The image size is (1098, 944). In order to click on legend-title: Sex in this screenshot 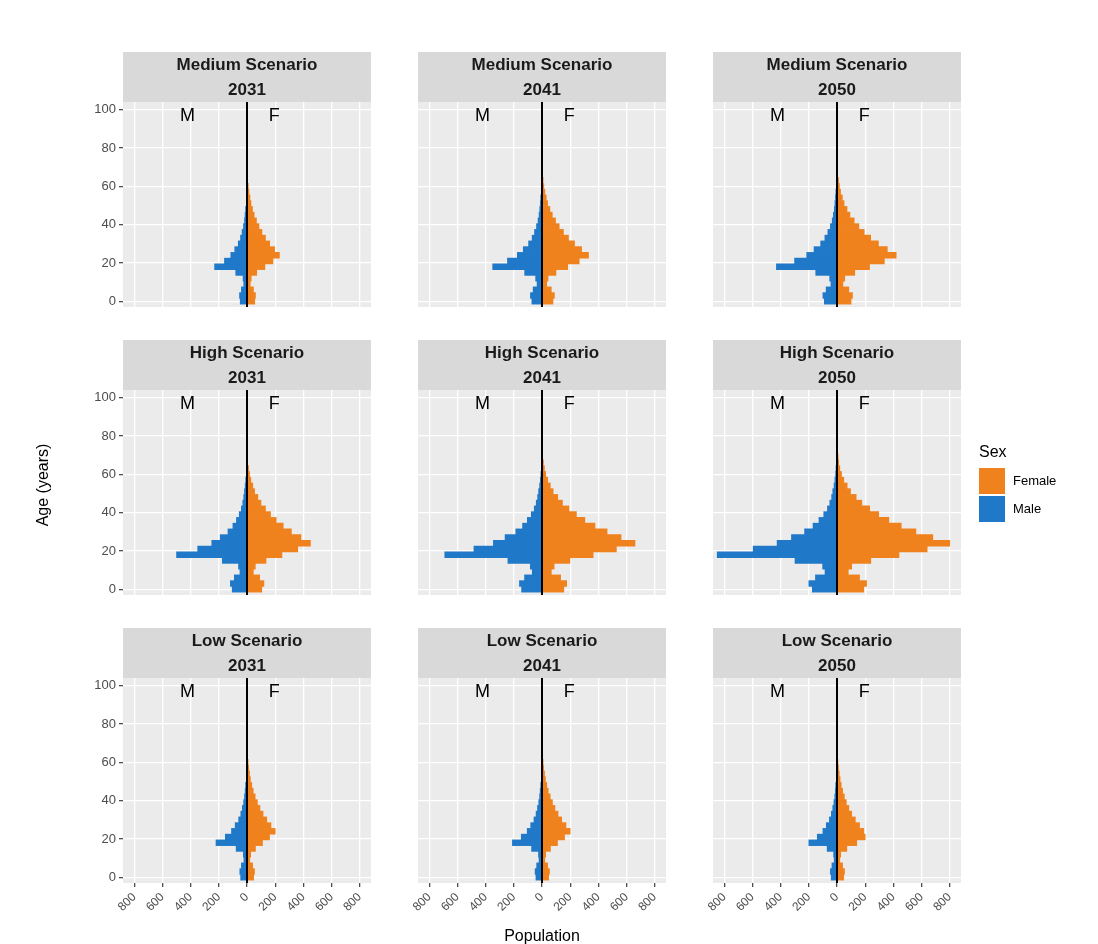, I will do `click(993, 451)`.